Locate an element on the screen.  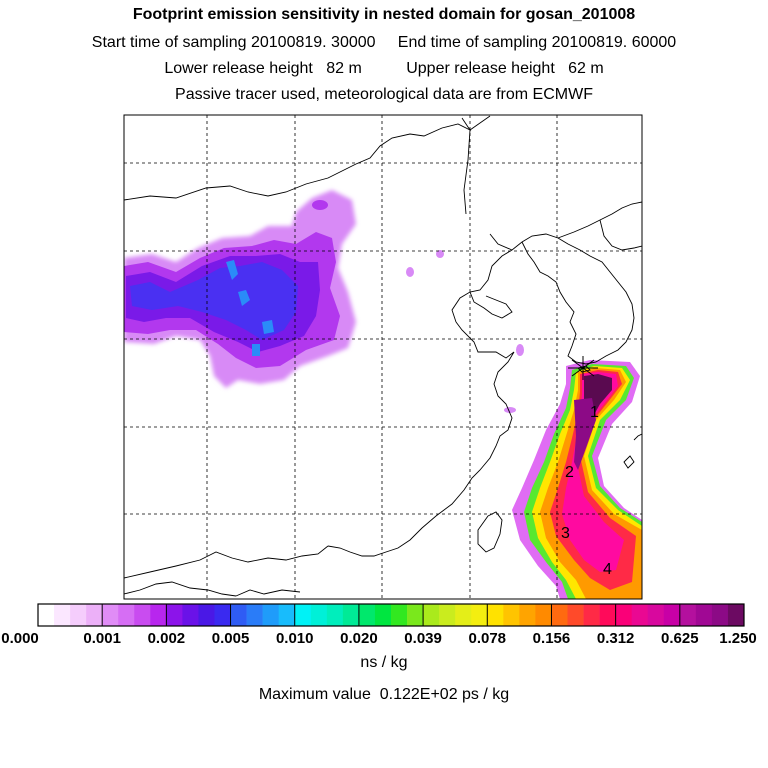
plume-marker-3: 3 is located at coordinates (565, 533).